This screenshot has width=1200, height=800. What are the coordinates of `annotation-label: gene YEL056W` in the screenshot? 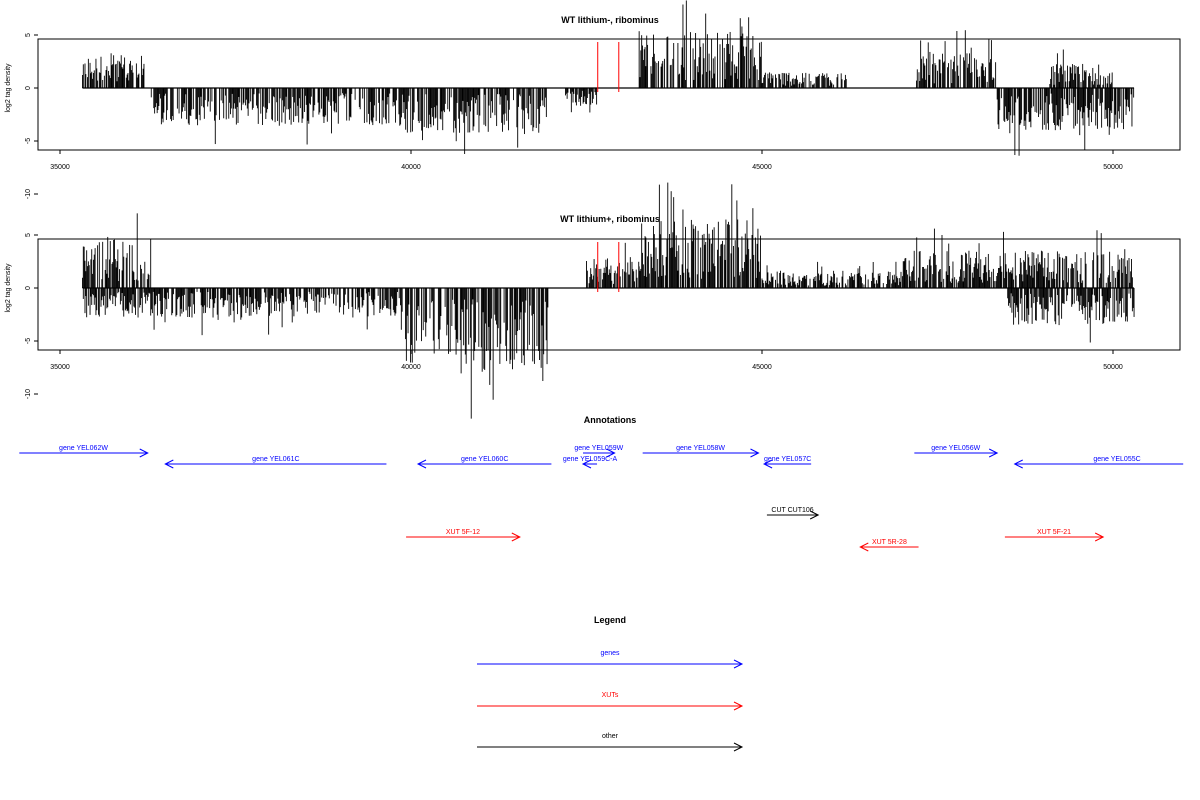 It's located at (955, 448).